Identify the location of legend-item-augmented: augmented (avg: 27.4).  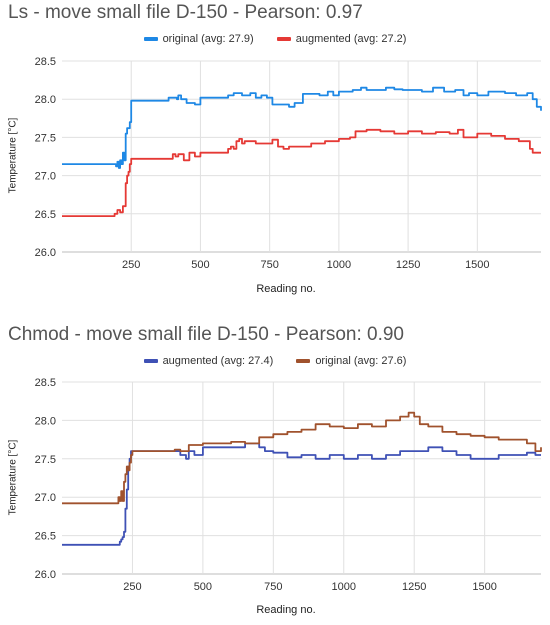
(208, 361).